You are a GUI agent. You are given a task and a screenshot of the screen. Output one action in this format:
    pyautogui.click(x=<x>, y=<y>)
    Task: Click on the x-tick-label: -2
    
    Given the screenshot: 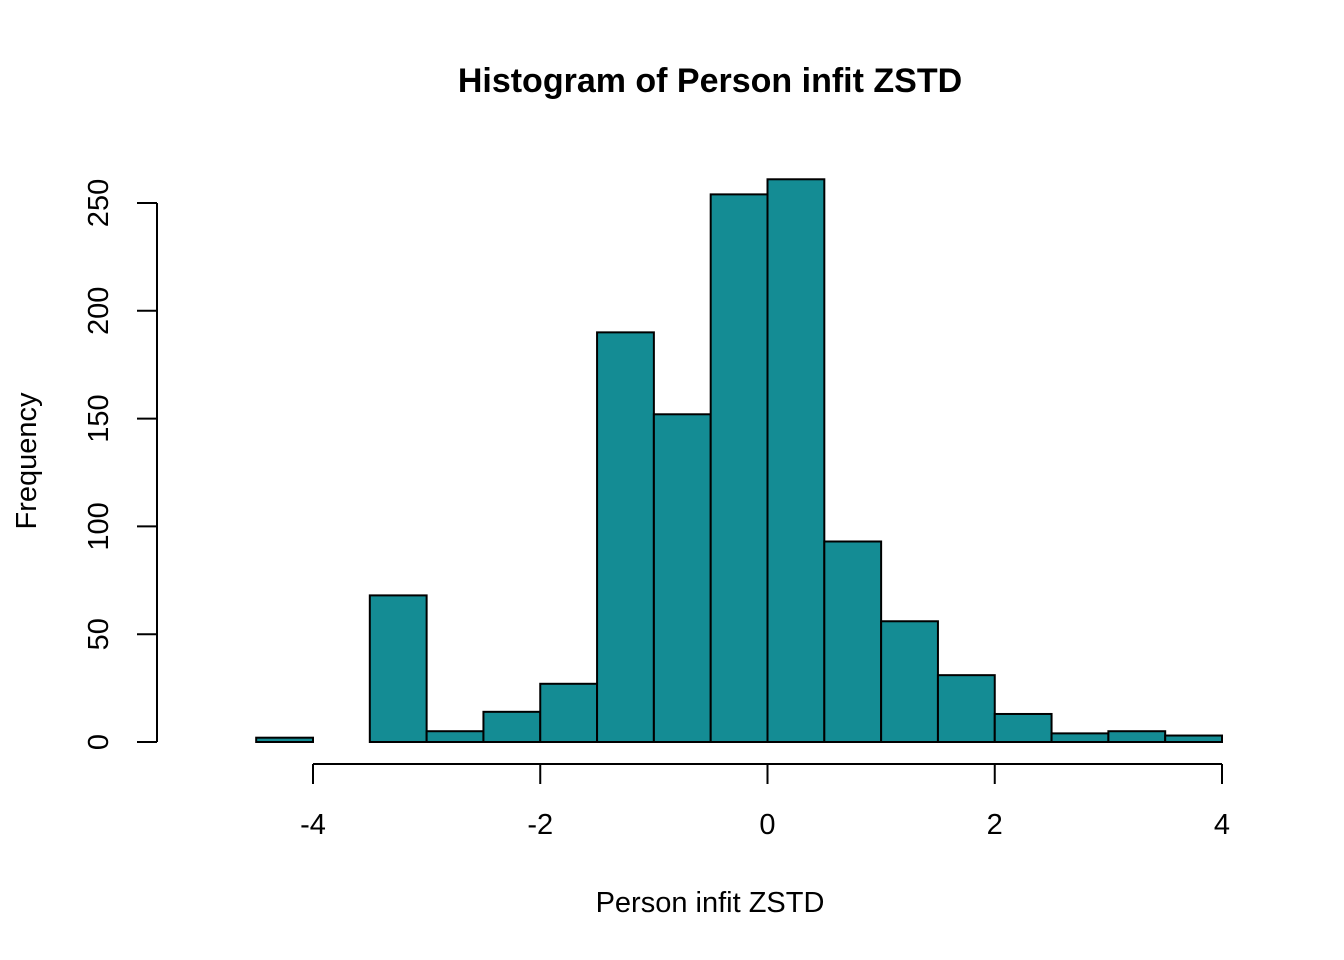 What is the action you would take?
    pyautogui.click(x=540, y=825)
    